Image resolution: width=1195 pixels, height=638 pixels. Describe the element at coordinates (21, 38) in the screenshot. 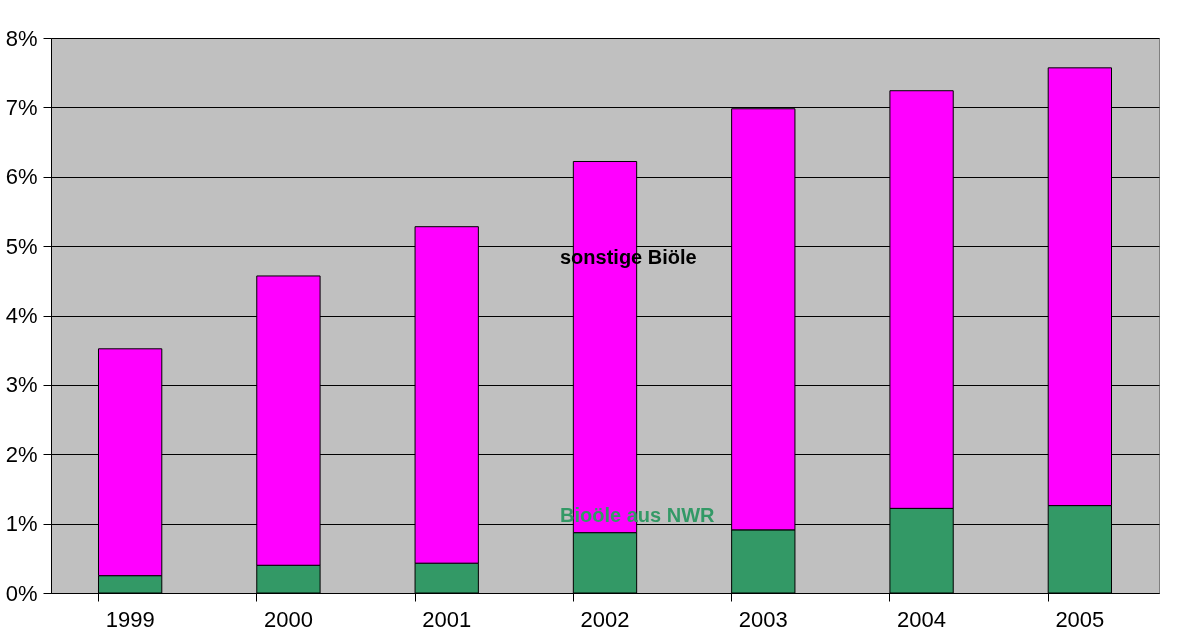

I see `y-tick-label: 8%` at that location.